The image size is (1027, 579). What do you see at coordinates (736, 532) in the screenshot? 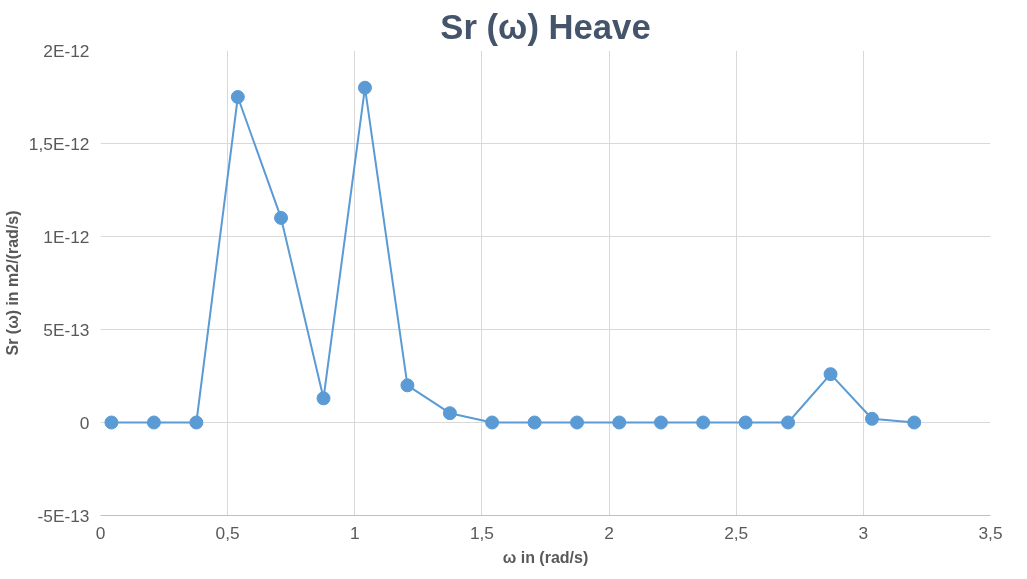
I see `x-tick-label: 2,5` at bounding box center [736, 532].